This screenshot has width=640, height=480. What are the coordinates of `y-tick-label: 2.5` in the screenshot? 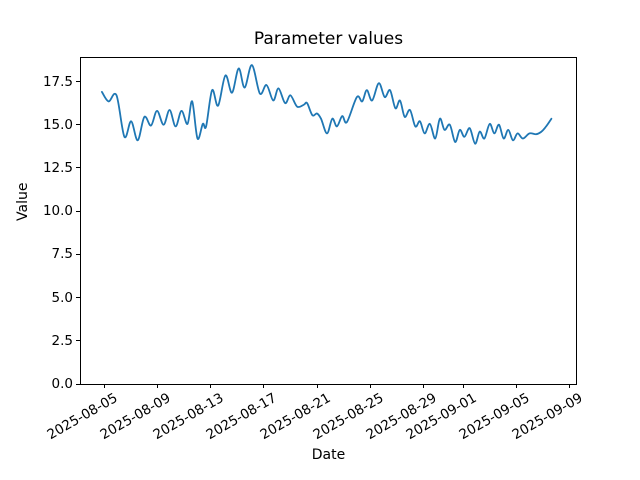 It's located at (62, 340).